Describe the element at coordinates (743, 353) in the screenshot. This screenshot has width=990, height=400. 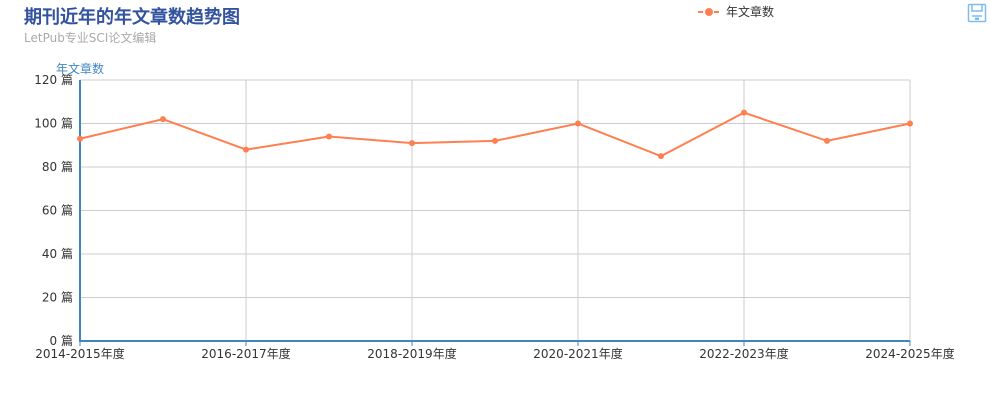
I see `x-tick-label: 2022-2023年度` at that location.